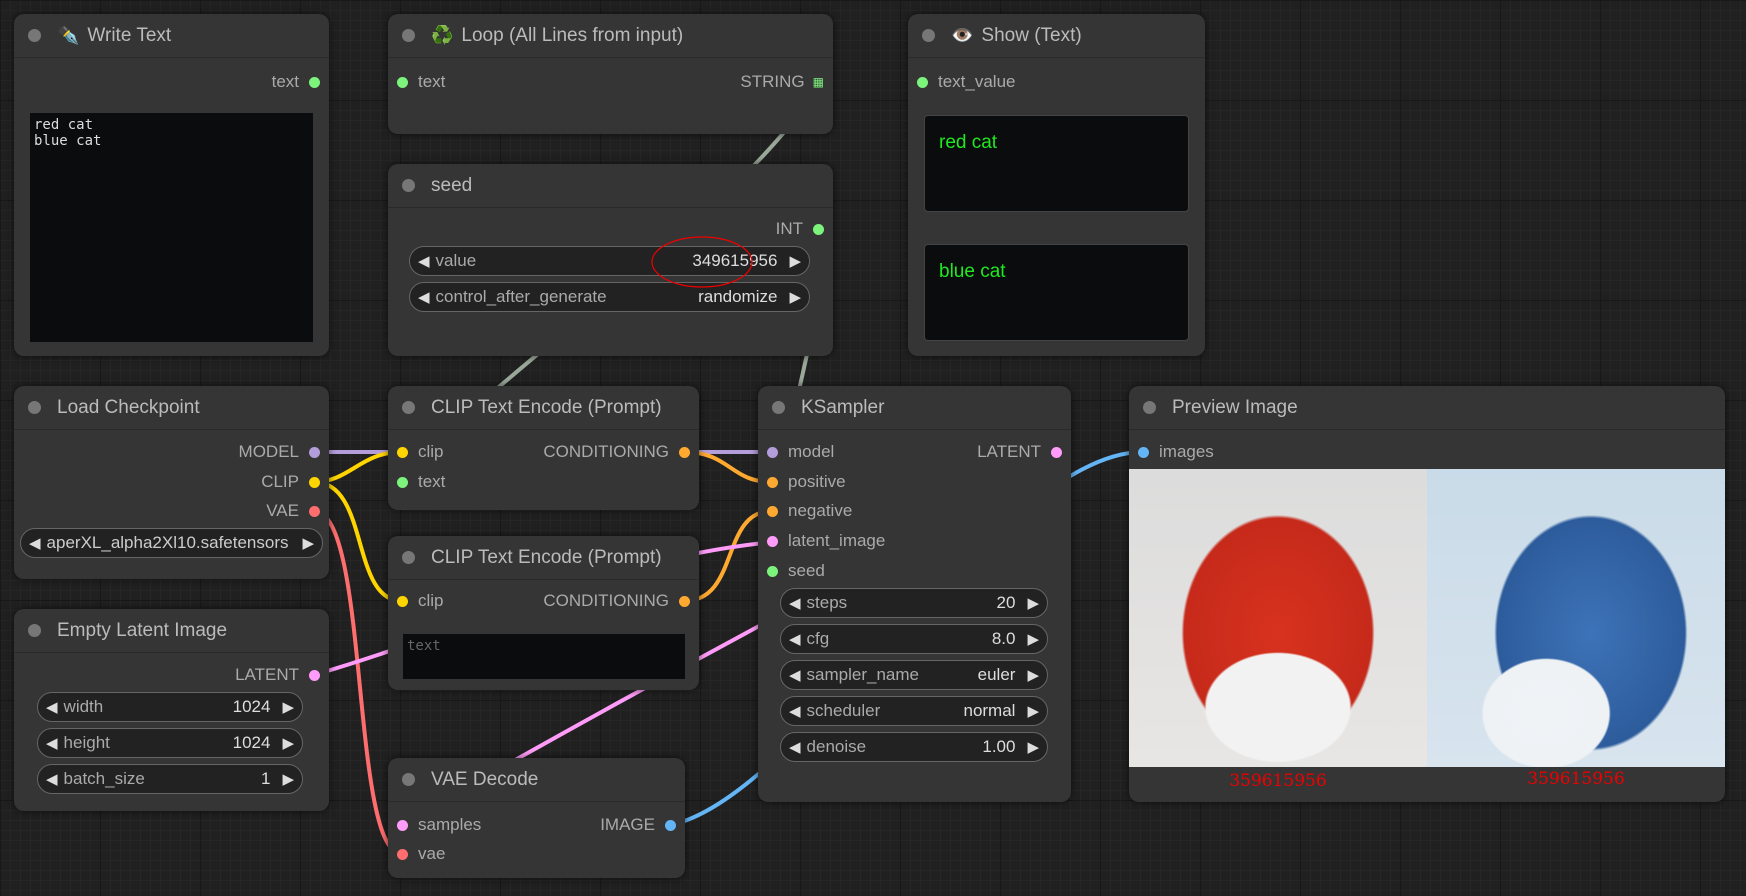 Image resolution: width=1746 pixels, height=896 pixels. I want to click on widget-sampler-name: ◀ sampler_name euler ▶, so click(914, 675).